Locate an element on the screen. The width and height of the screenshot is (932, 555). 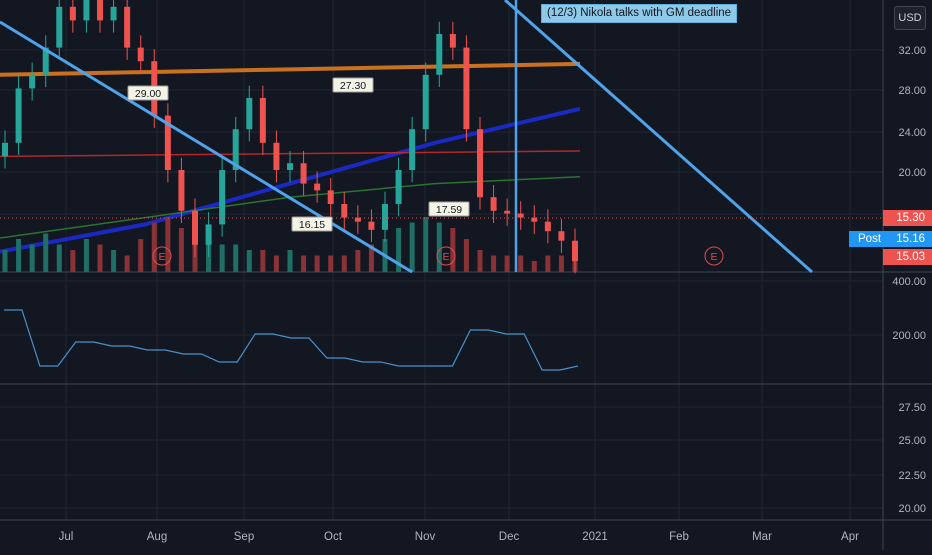
price-callout-text: 29.00 is located at coordinates (148, 94).